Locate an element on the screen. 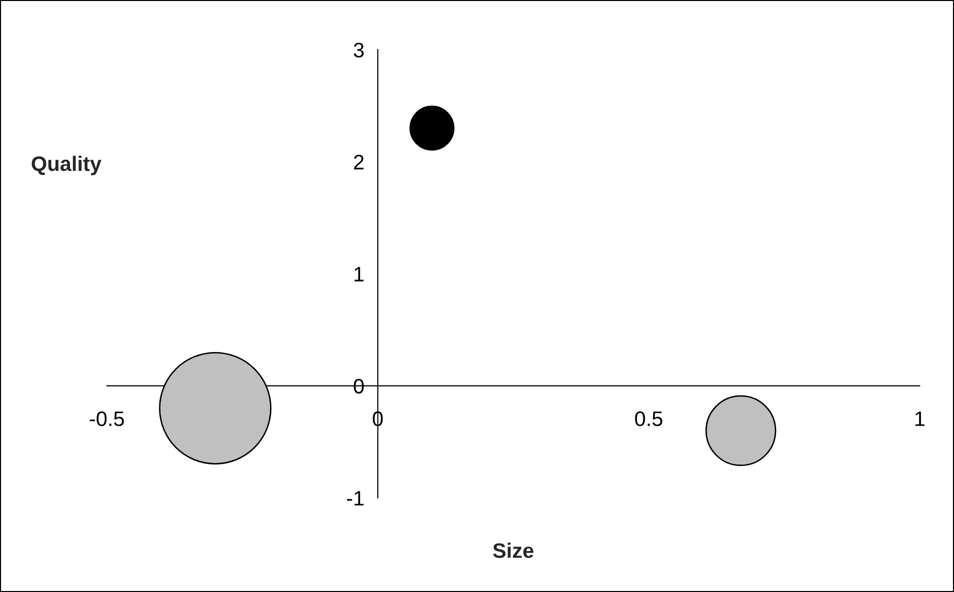 The height and width of the screenshot is (592, 954). x-tick-label: -0.5 is located at coordinates (107, 418).